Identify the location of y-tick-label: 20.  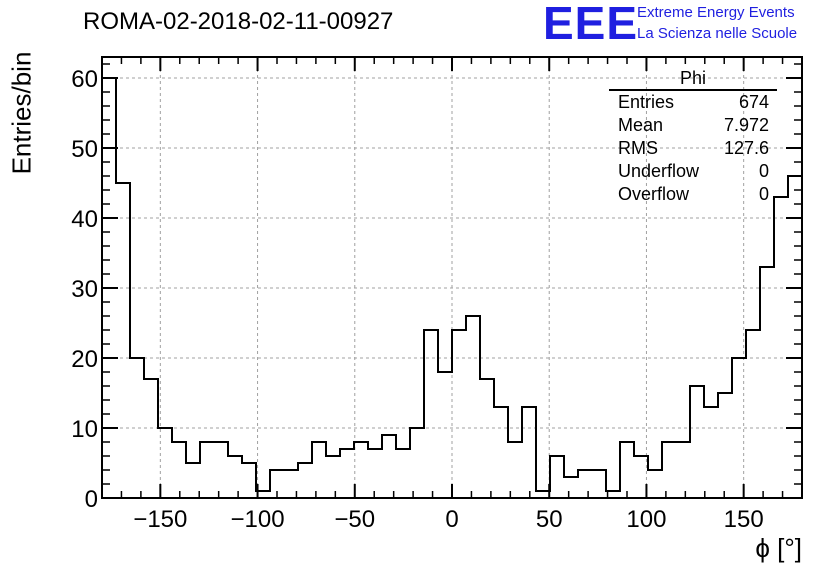
(84, 359).